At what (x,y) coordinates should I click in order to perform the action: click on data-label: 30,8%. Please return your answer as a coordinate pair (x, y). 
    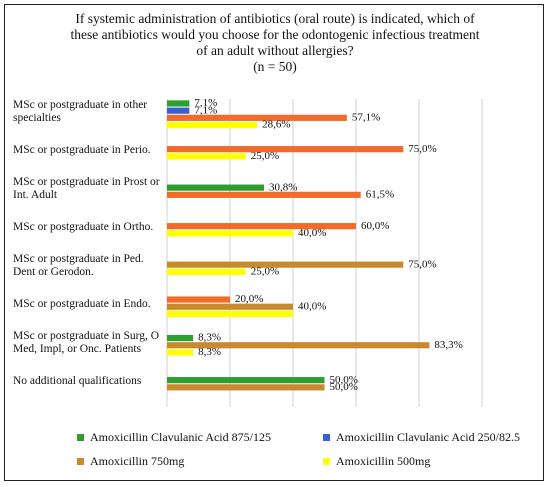
    Looking at the image, I should click on (283, 187).